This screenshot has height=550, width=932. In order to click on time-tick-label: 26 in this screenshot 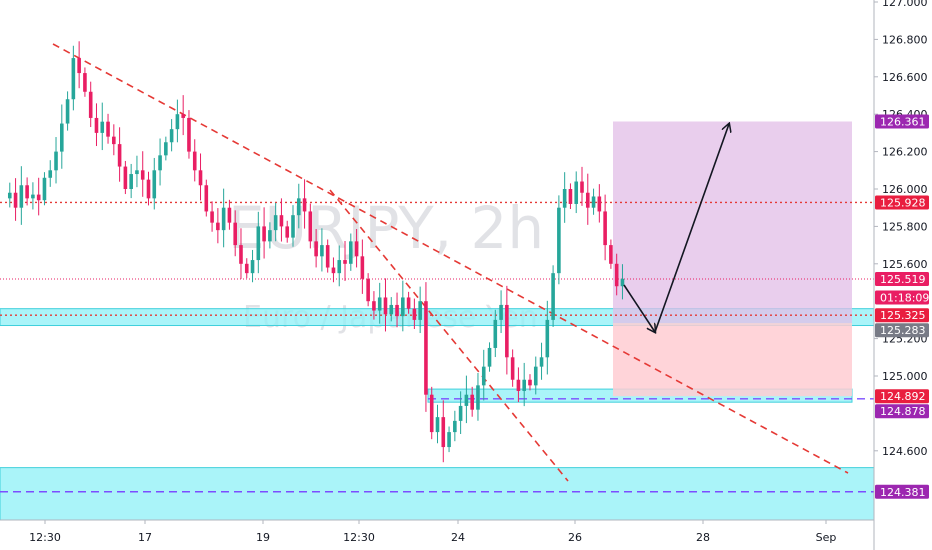, I will do `click(575, 537)`.